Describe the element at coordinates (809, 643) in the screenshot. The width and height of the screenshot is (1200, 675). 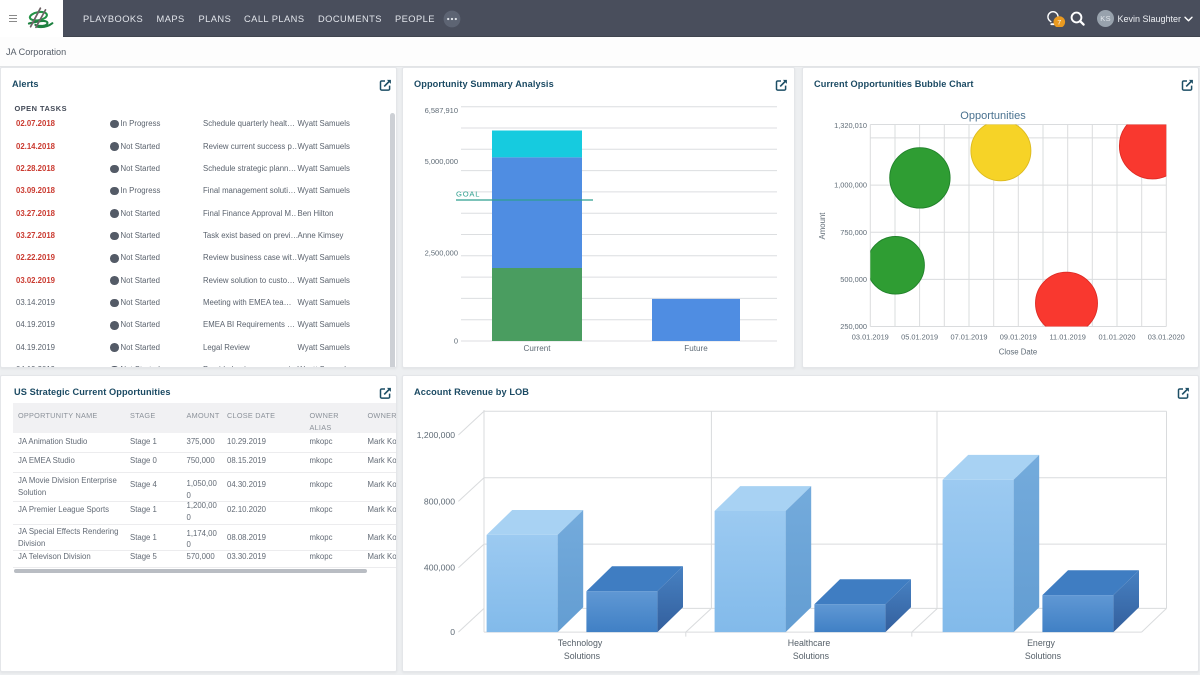
I see `svg-text: Healthcare` at that location.